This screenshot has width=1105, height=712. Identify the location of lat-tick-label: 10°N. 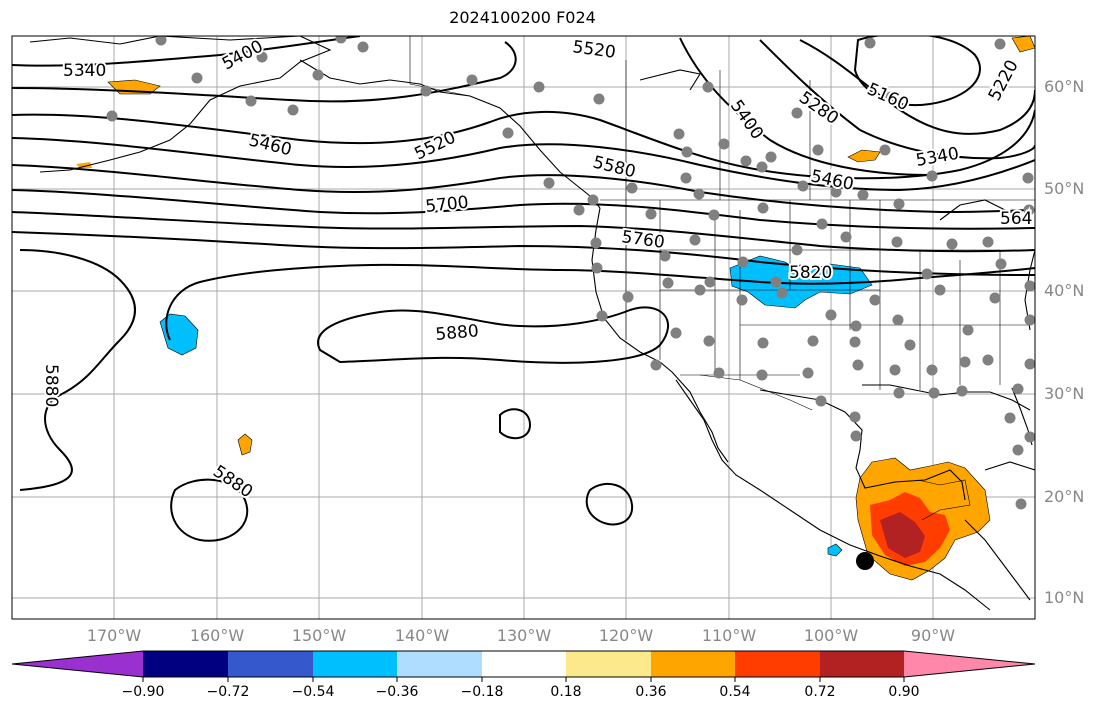
(1064, 597).